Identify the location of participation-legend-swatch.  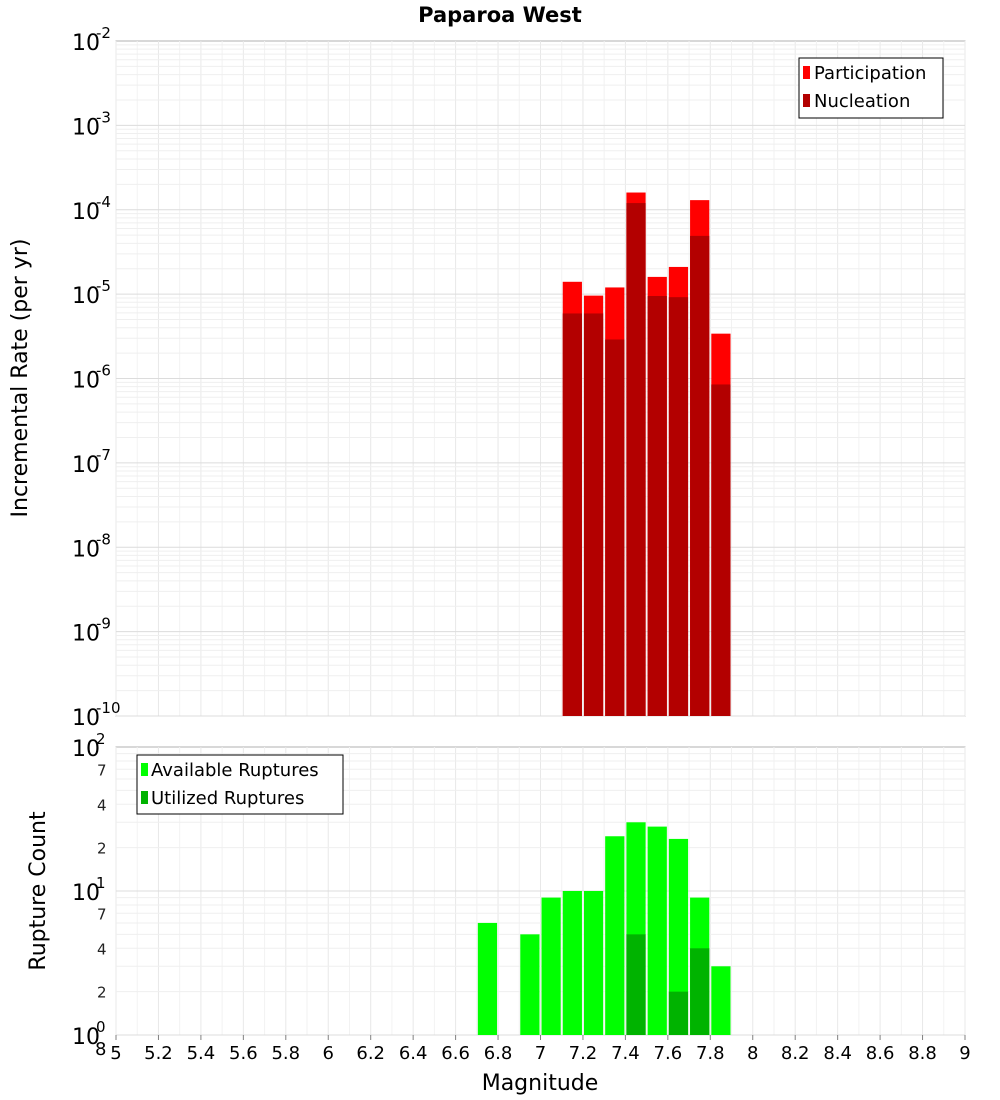
(806, 72).